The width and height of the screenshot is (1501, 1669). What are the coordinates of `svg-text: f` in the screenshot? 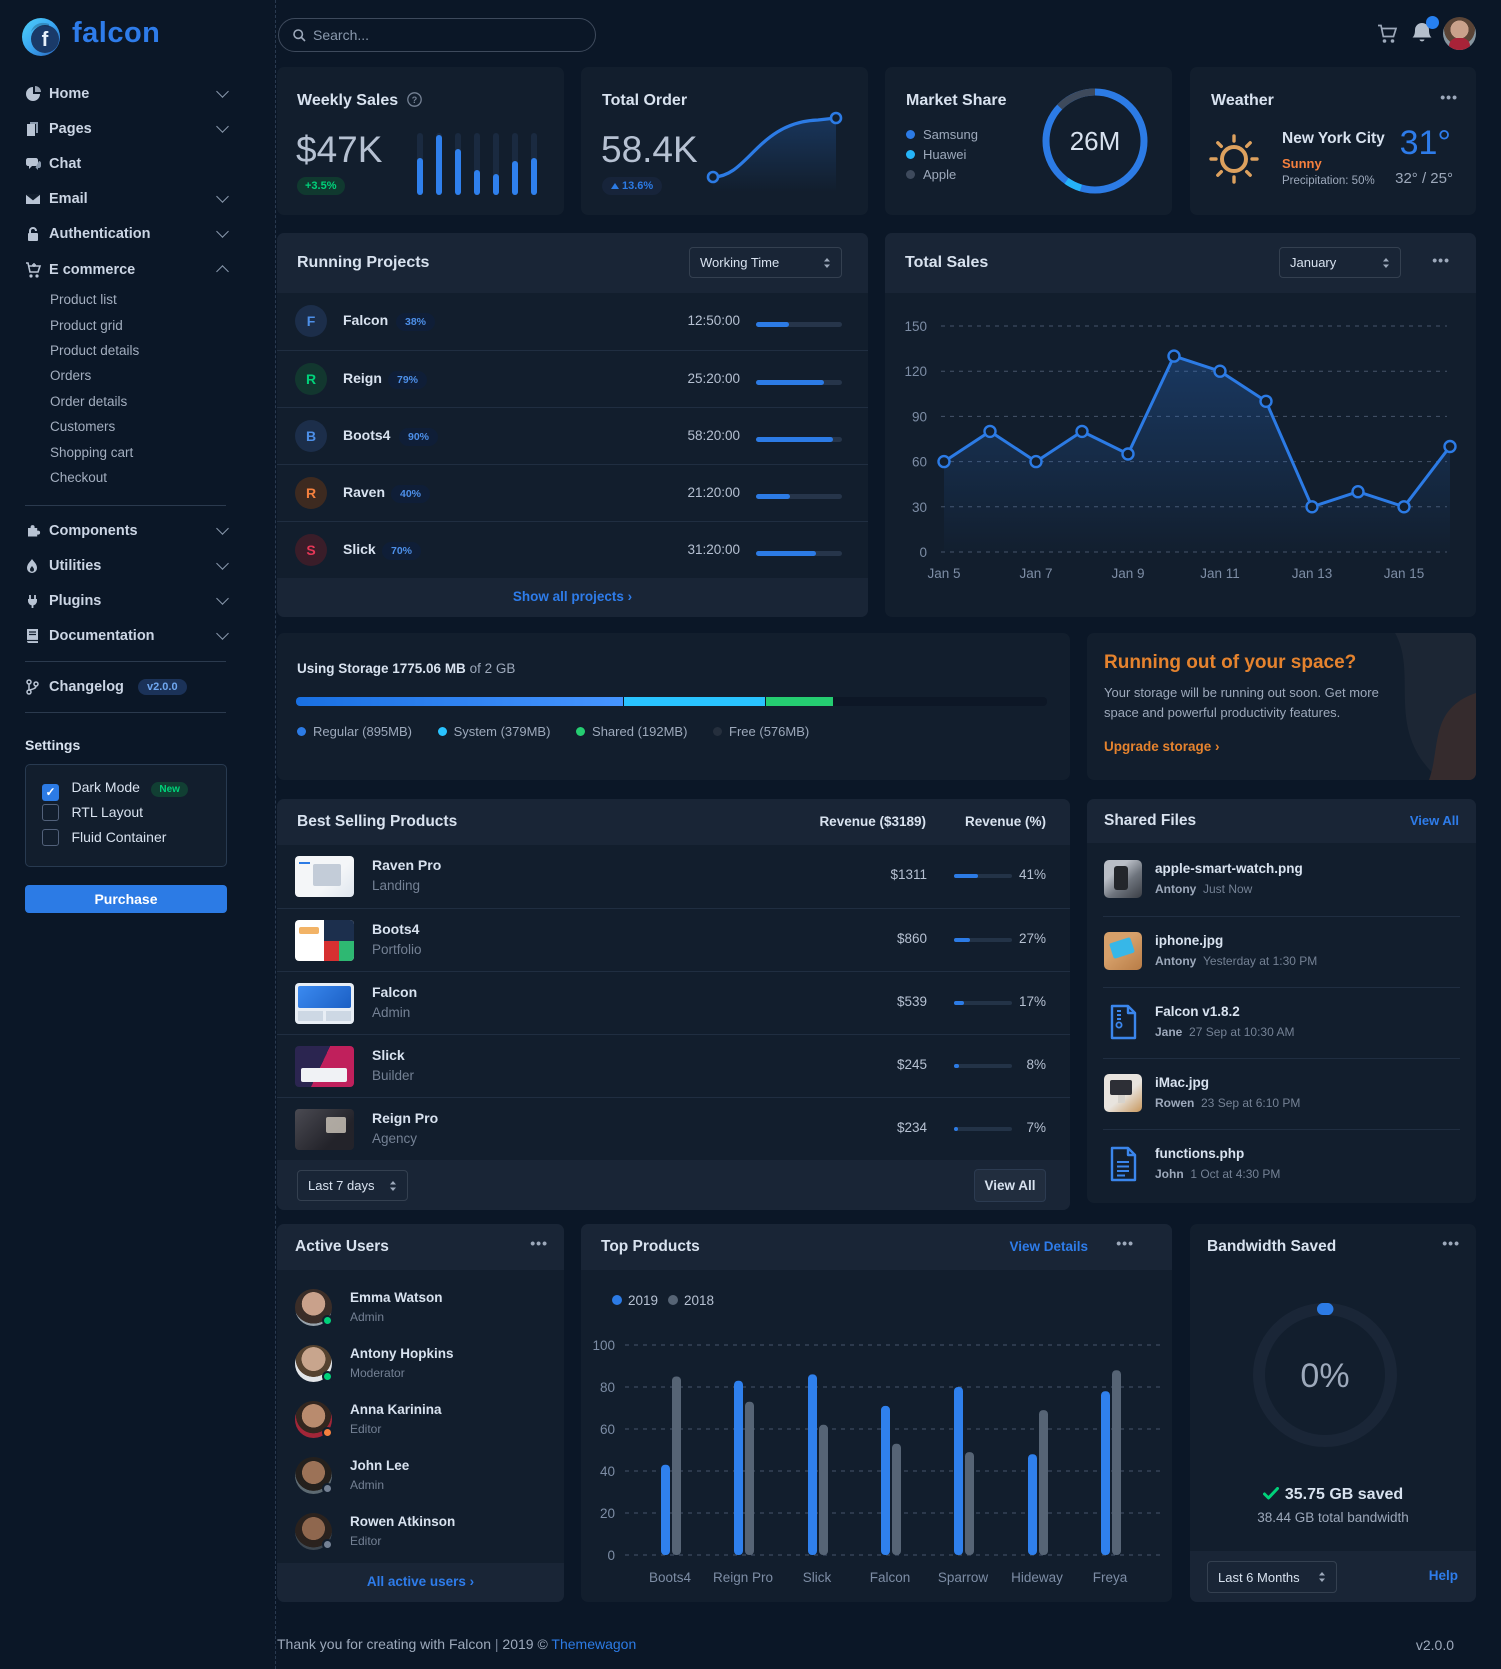 It's located at (45, 40).